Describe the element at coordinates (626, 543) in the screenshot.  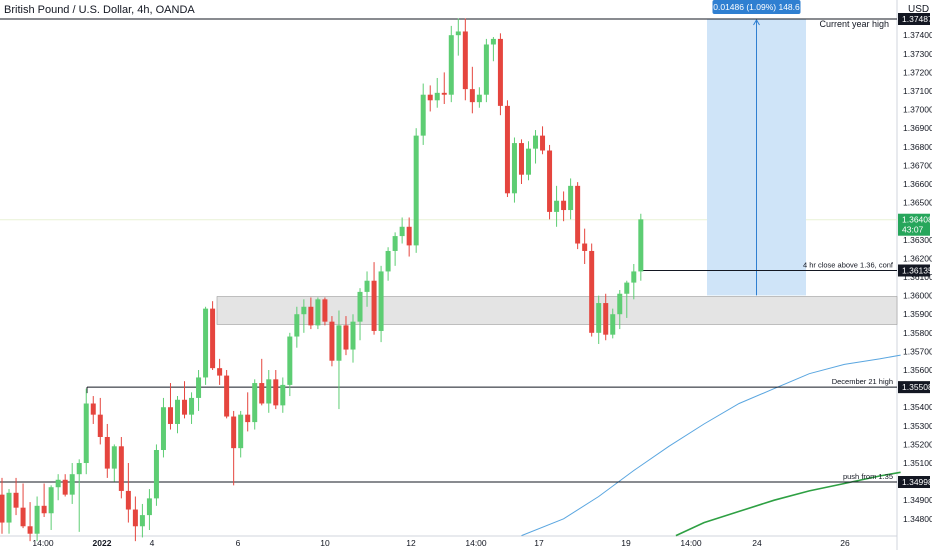
I see `time-tick-label: 19` at that location.